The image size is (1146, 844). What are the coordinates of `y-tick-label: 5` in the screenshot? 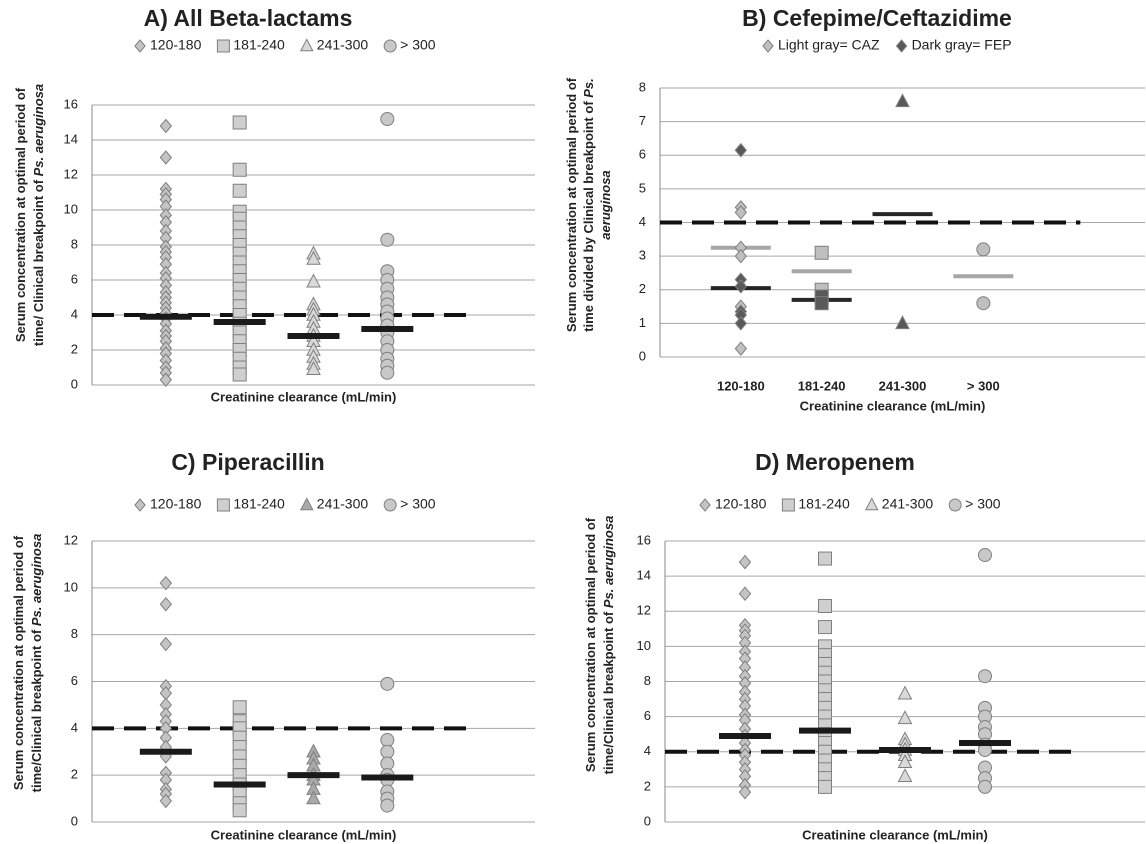 It's located at (642, 187).